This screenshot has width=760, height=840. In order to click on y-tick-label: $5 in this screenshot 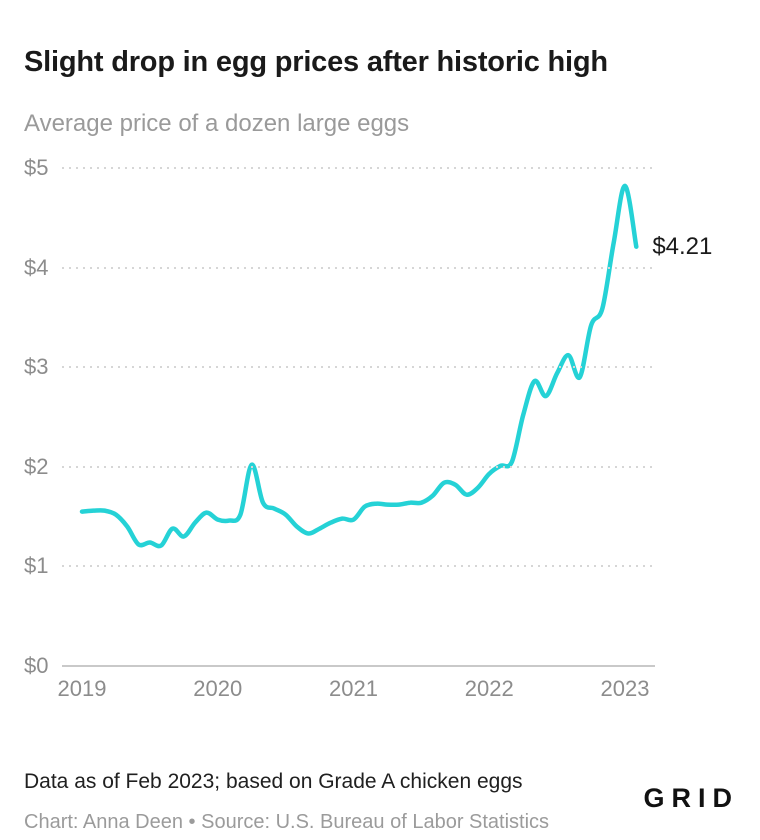, I will do `click(36, 167)`.